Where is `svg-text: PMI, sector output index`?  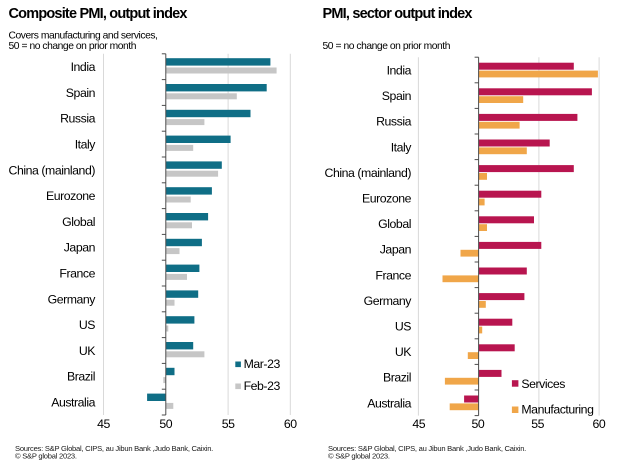 svg-text: PMI, sector output index is located at coordinates (398, 14).